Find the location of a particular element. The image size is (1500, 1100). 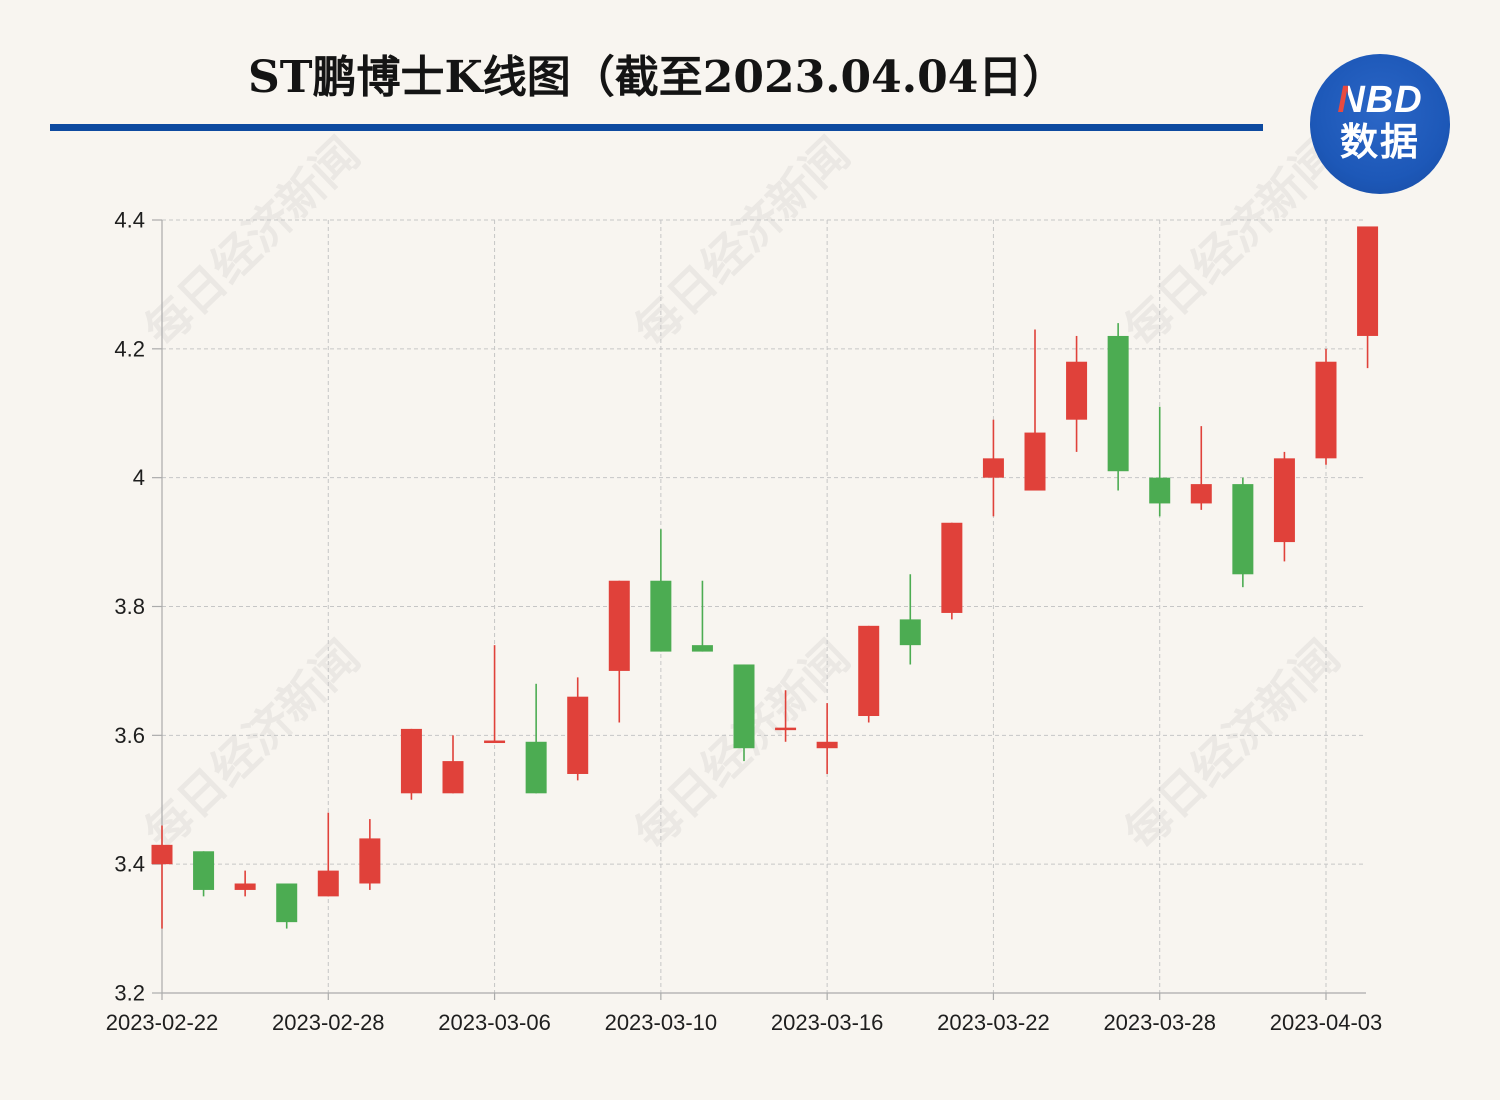

x-tick-label: 2023-02-28 is located at coordinates (328, 1022).